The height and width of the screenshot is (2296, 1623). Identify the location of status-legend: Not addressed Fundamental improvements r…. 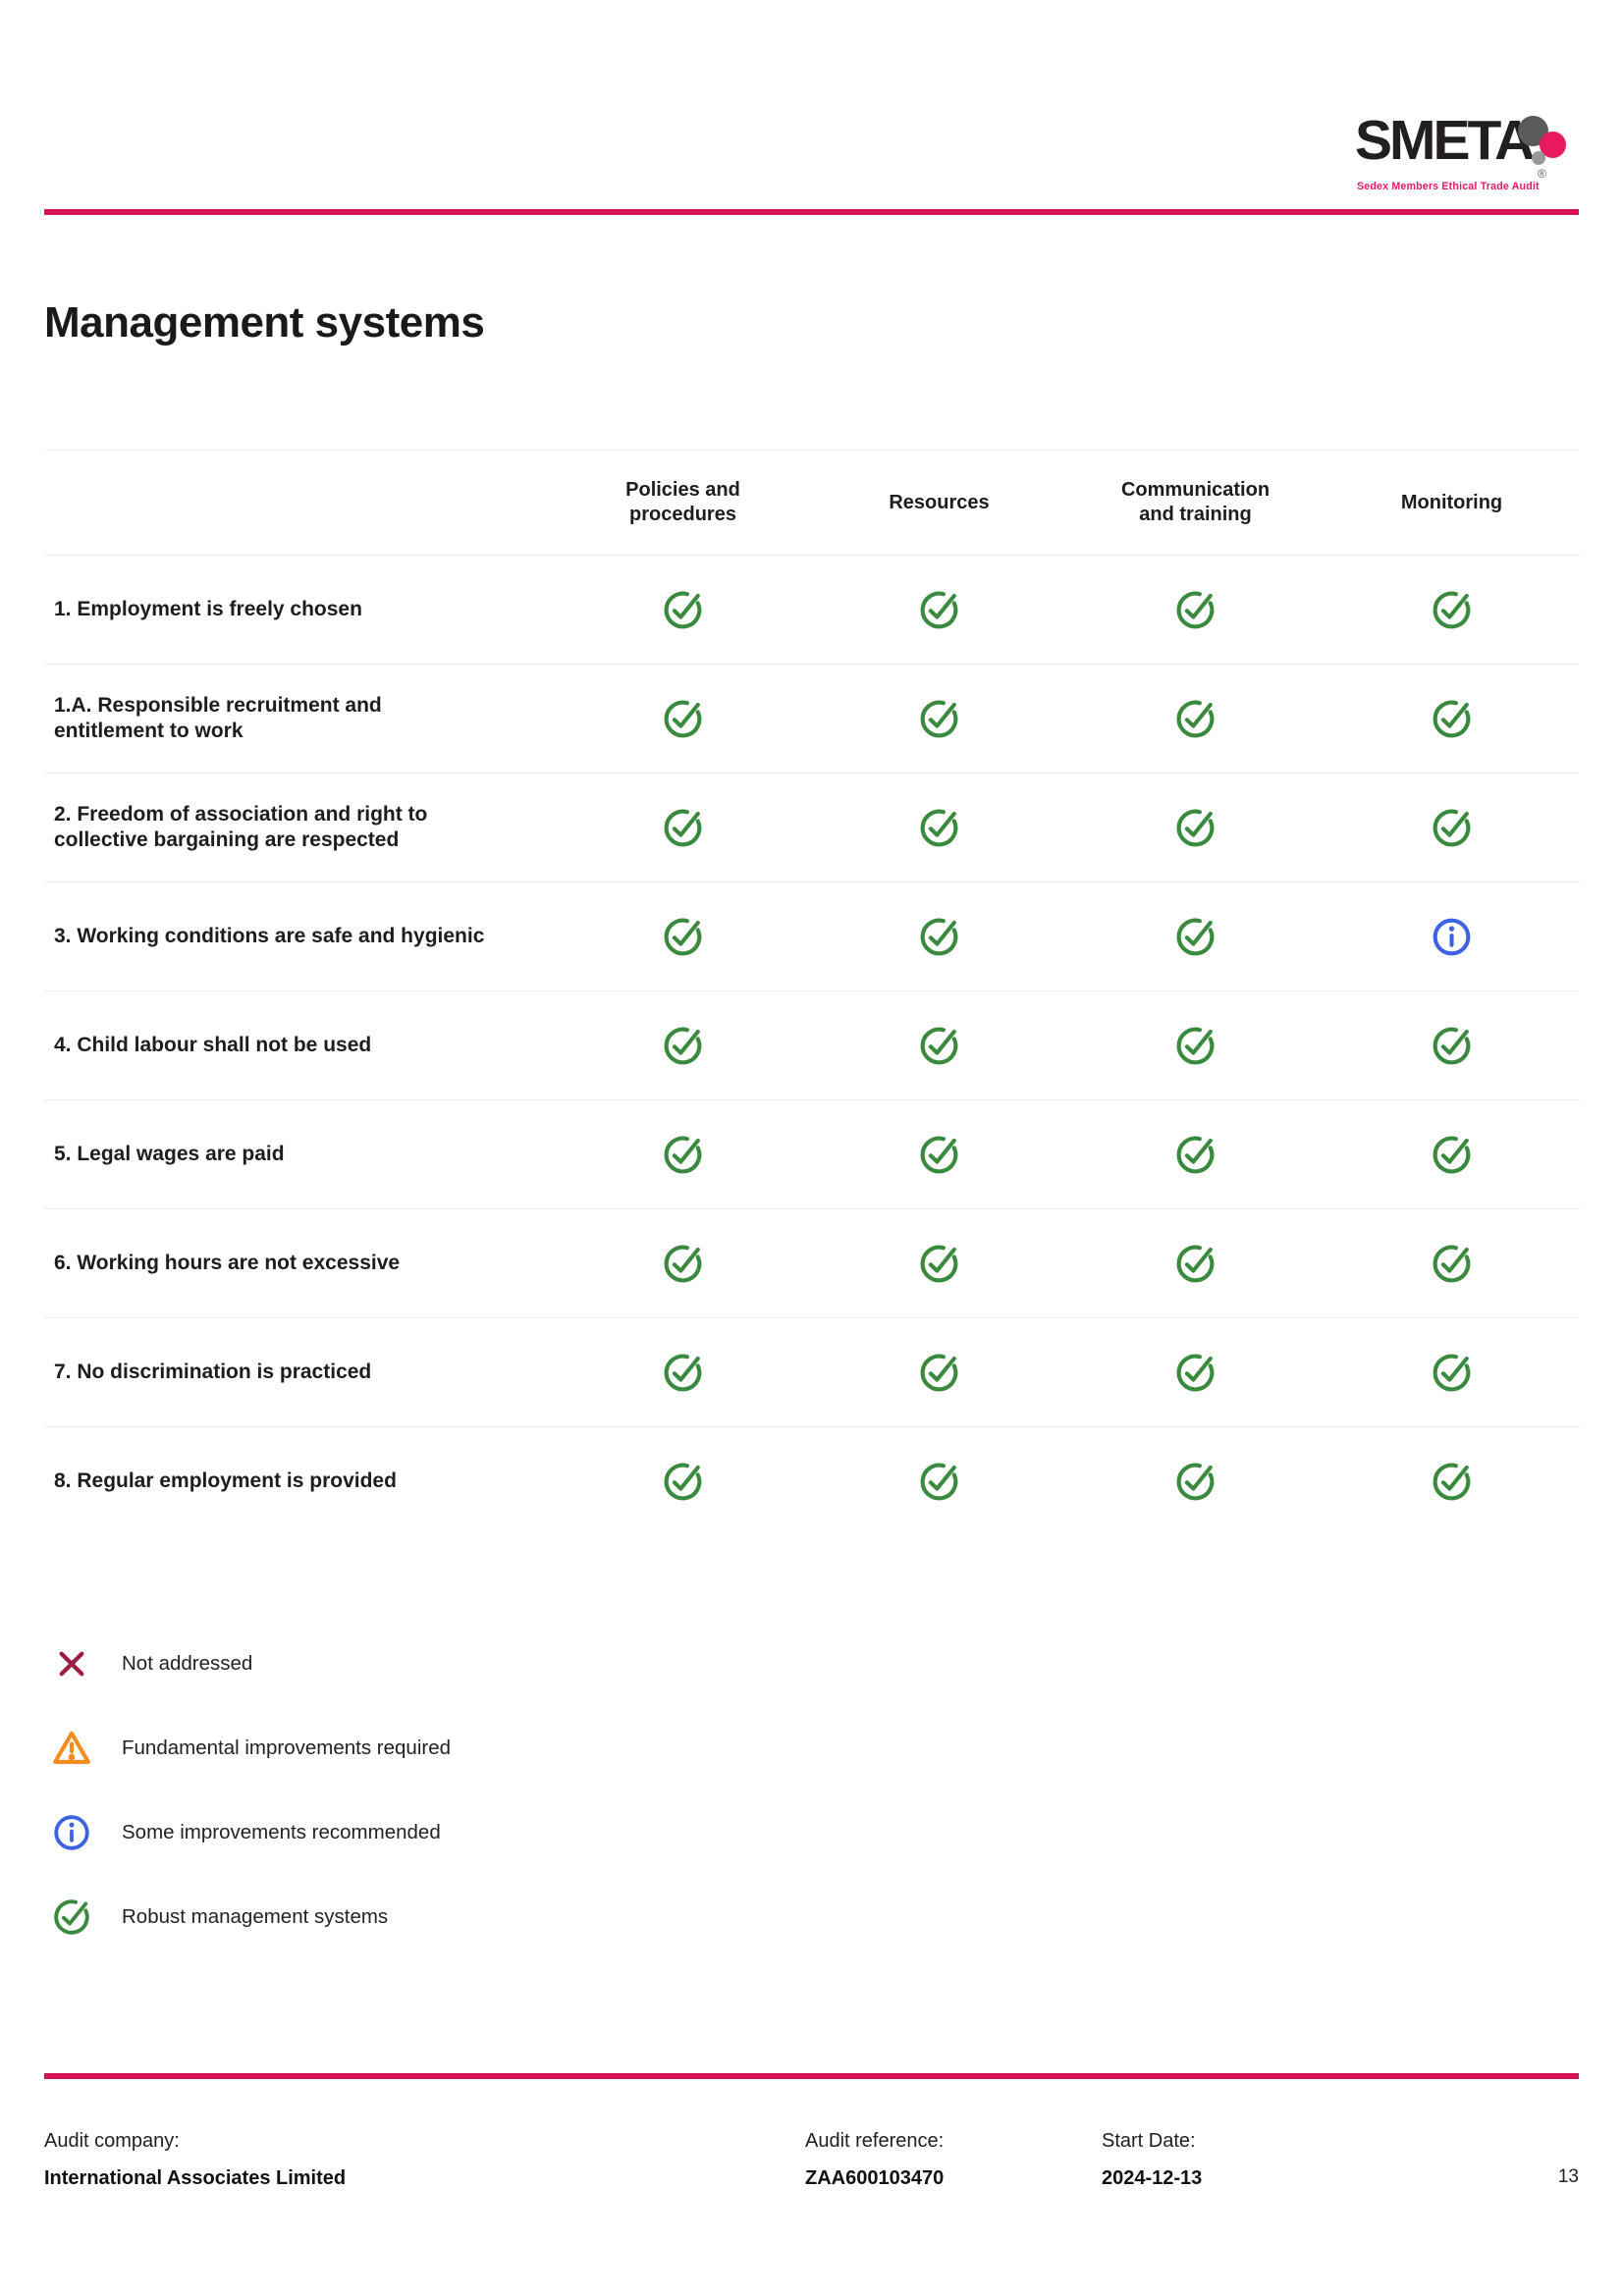
(250, 1790).